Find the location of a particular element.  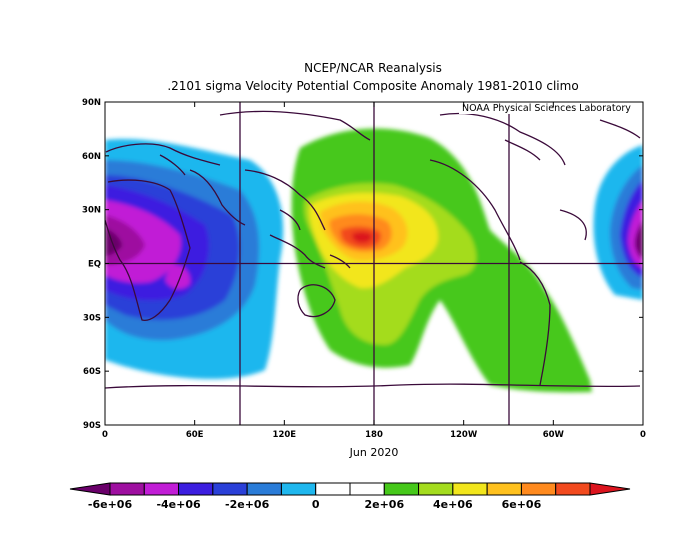

lat-tick-label: 60N is located at coordinates (91, 157).